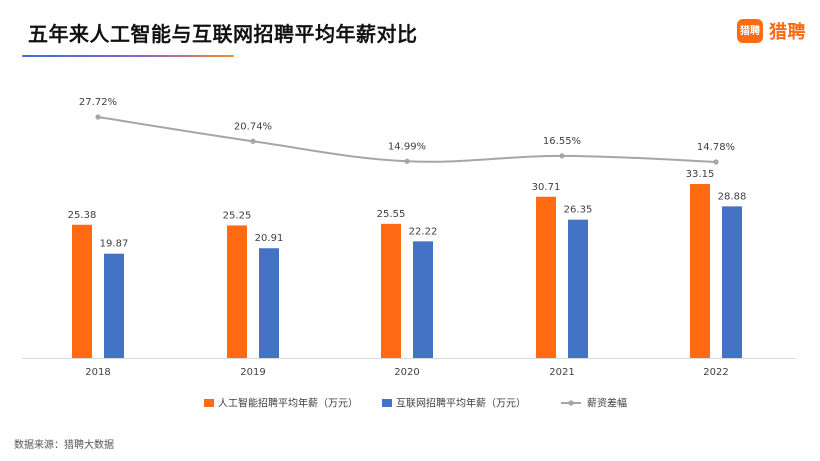 This screenshot has height=461, width=820. Describe the element at coordinates (82, 291) in the screenshot. I see `bar-ai-2018` at that location.